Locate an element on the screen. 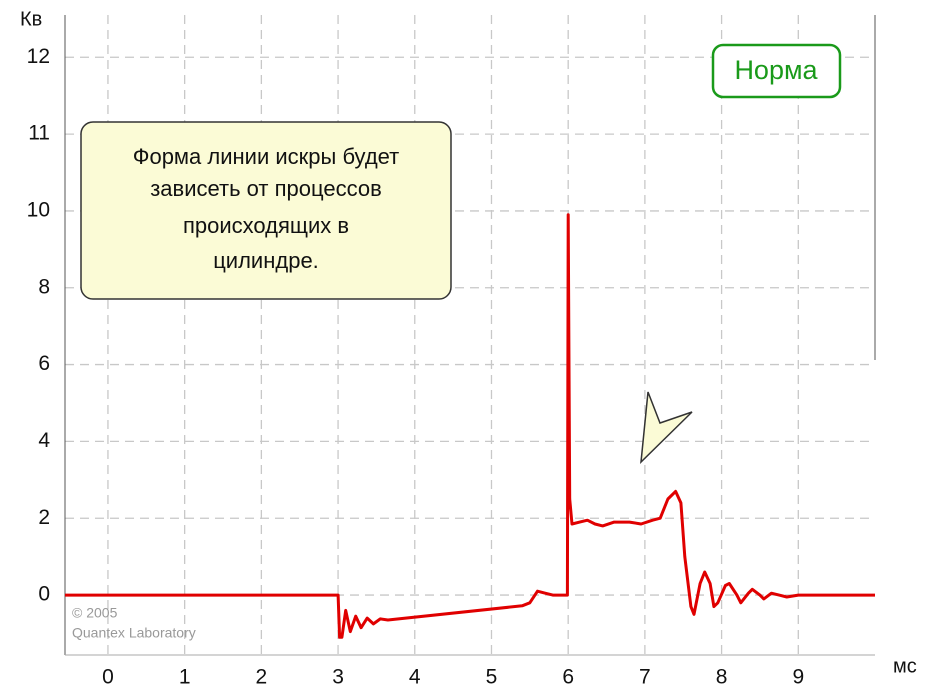 This screenshot has height=693, width=935. x-tick-label: 4 is located at coordinates (415, 677).